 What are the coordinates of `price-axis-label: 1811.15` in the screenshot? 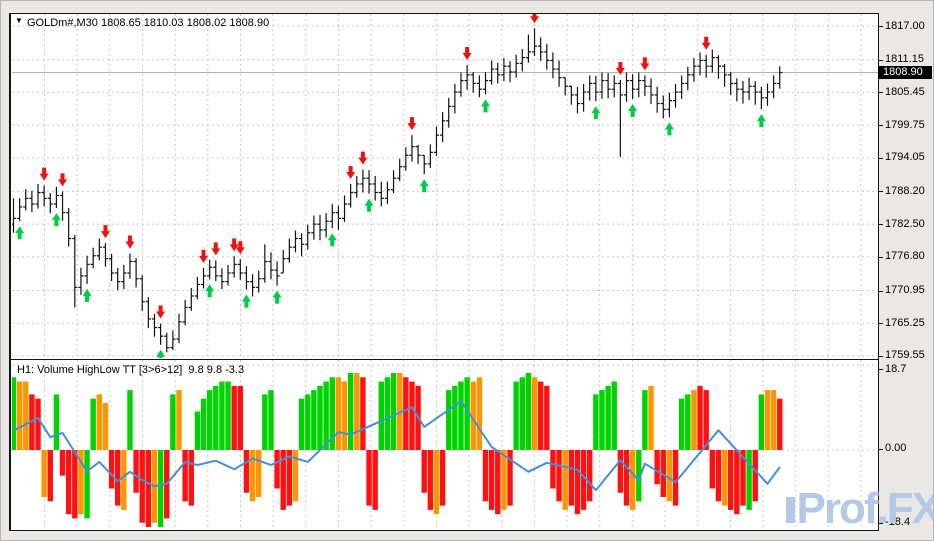 It's located at (904, 59).